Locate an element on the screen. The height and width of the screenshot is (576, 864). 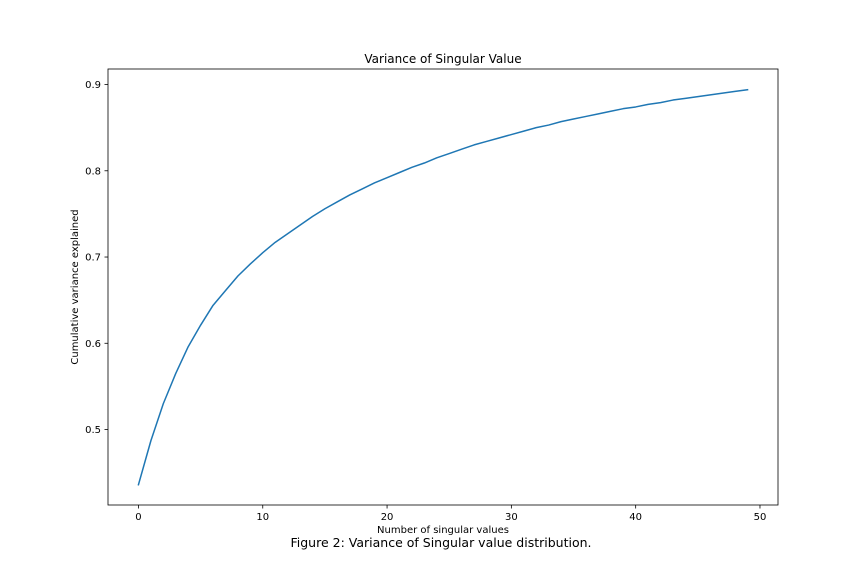
x-tick-label: 0 is located at coordinates (138, 517).